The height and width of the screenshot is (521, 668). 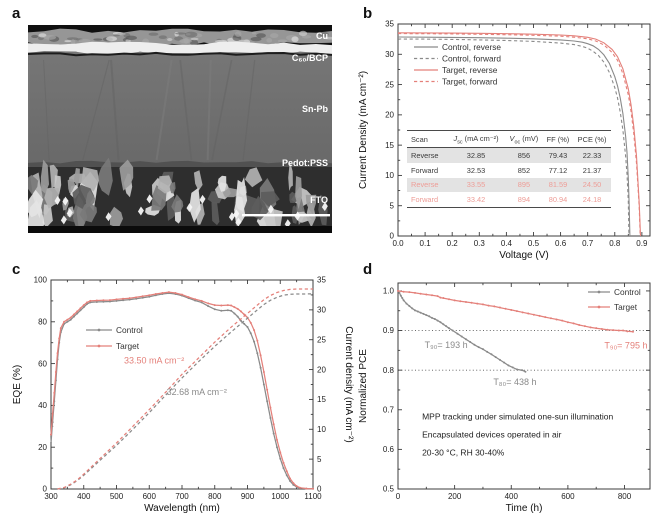 I want to click on series-target, so click(x=516, y=311).